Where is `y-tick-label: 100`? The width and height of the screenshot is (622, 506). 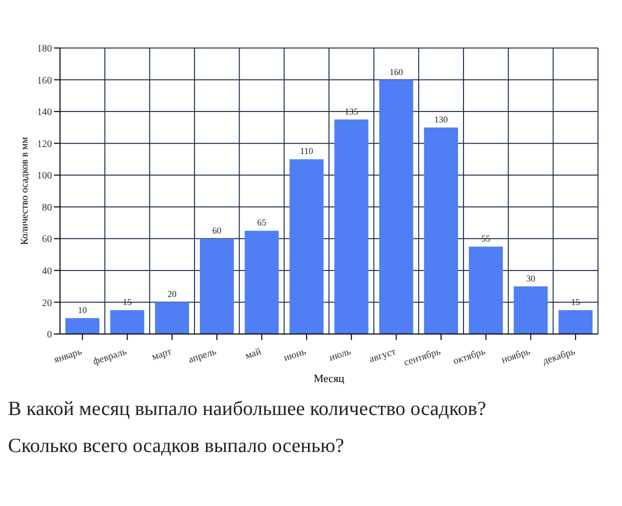 y-tick-label: 100 is located at coordinates (44, 176).